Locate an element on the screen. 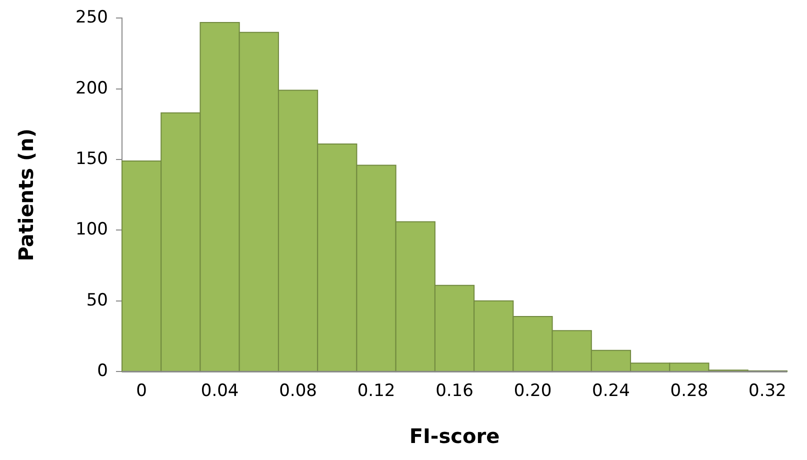 This screenshot has width=807, height=460. x-tick-label: 0.32 is located at coordinates (767, 391).